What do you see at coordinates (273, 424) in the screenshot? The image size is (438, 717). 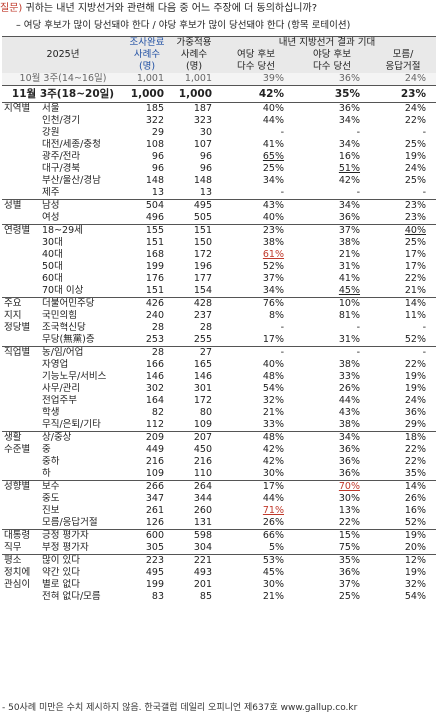 I see `ruling-party-pct: 33%` at bounding box center [273, 424].